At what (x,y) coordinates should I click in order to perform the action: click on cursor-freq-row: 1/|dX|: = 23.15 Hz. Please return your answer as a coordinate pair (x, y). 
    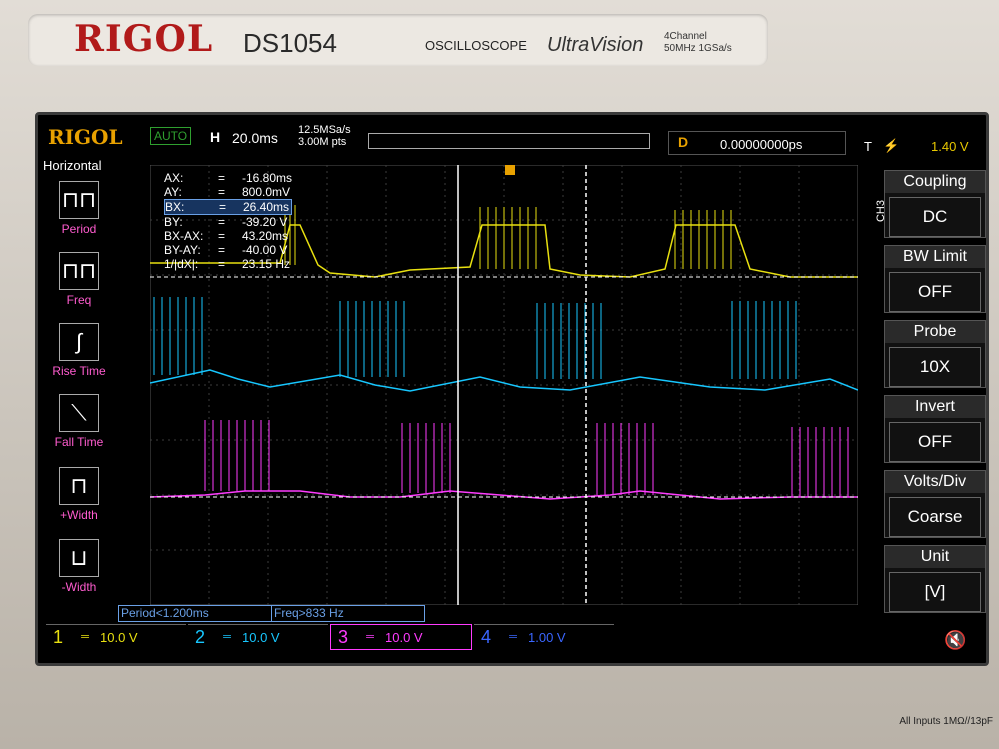
    Looking at the image, I should click on (227, 264).